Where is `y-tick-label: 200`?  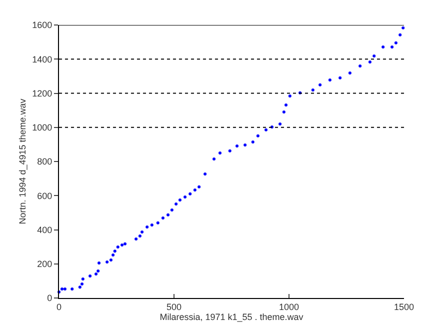
y-tick-label: 200 is located at coordinates (44, 264).